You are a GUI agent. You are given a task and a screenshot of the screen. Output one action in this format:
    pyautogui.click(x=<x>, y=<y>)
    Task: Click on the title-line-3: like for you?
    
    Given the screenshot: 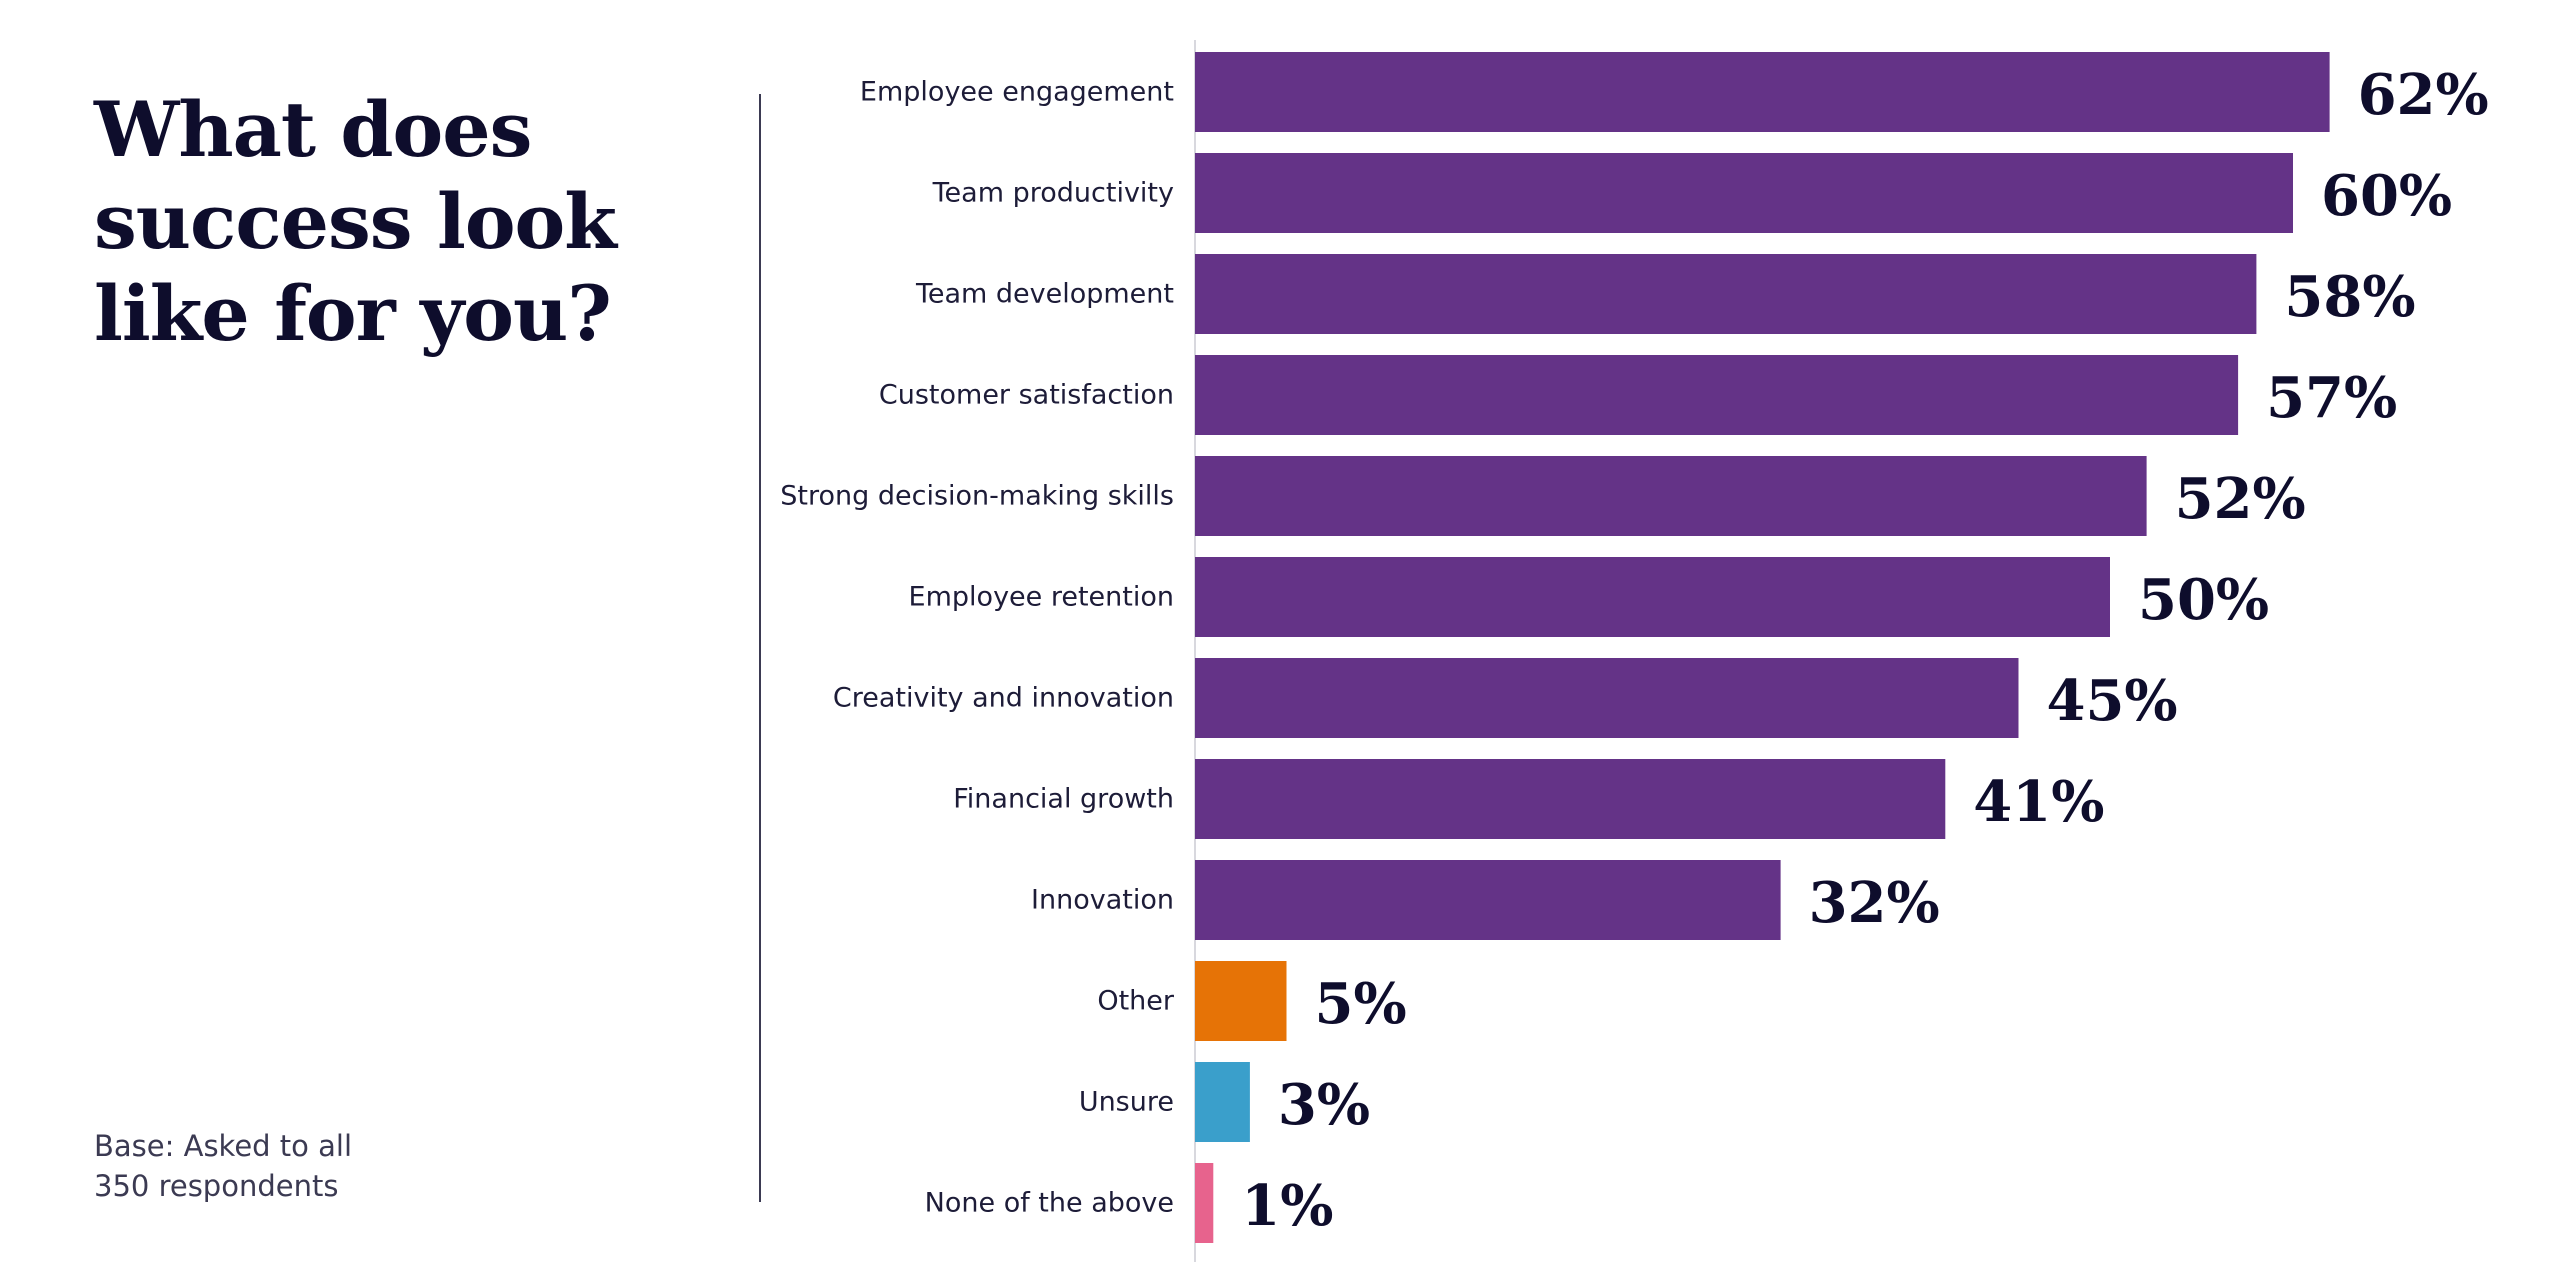 What is the action you would take?
    pyautogui.click(x=353, y=313)
    